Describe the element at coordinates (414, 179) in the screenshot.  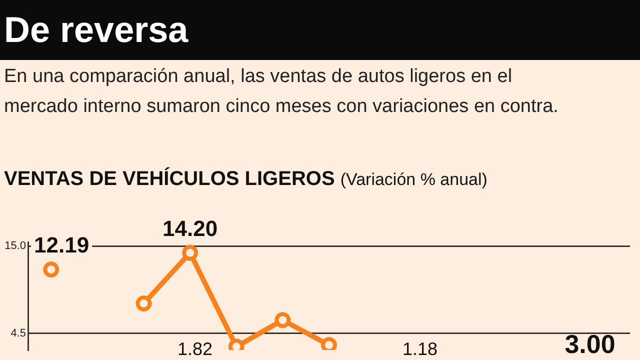
I see `text: (Variación % anual)` at that location.